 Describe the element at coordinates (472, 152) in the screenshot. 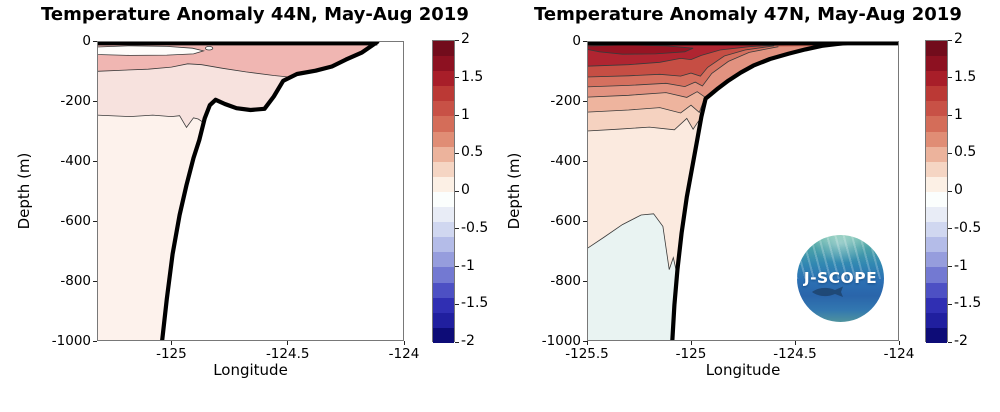

I see `cb-tick-label: 0.5` at that location.